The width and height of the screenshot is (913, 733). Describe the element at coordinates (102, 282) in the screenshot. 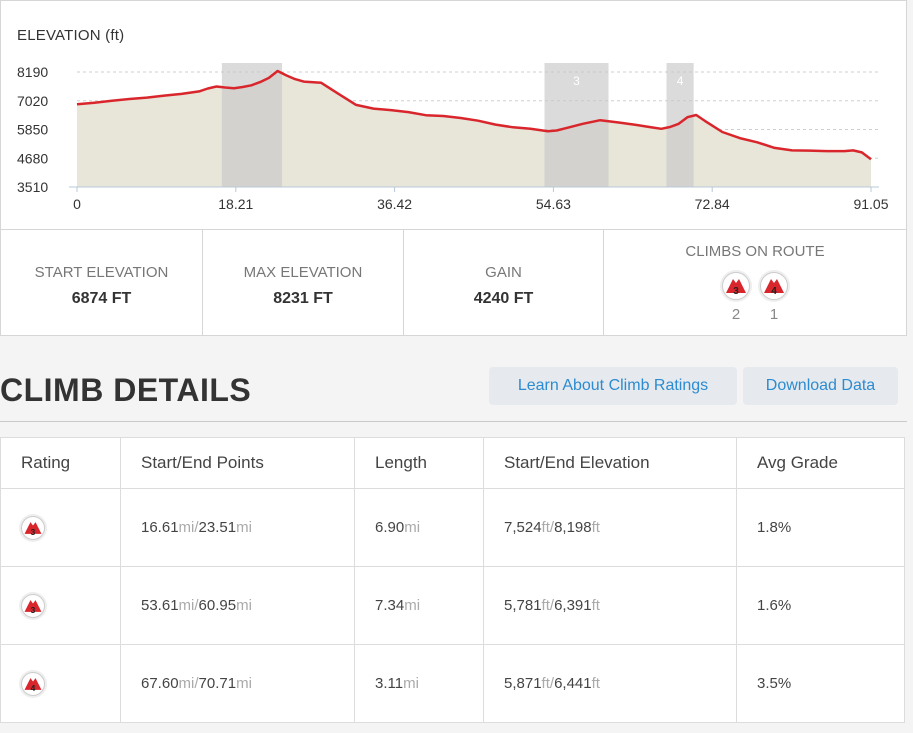

I see `start-elevation-stat: START ELEVATION 6874 FT` at that location.